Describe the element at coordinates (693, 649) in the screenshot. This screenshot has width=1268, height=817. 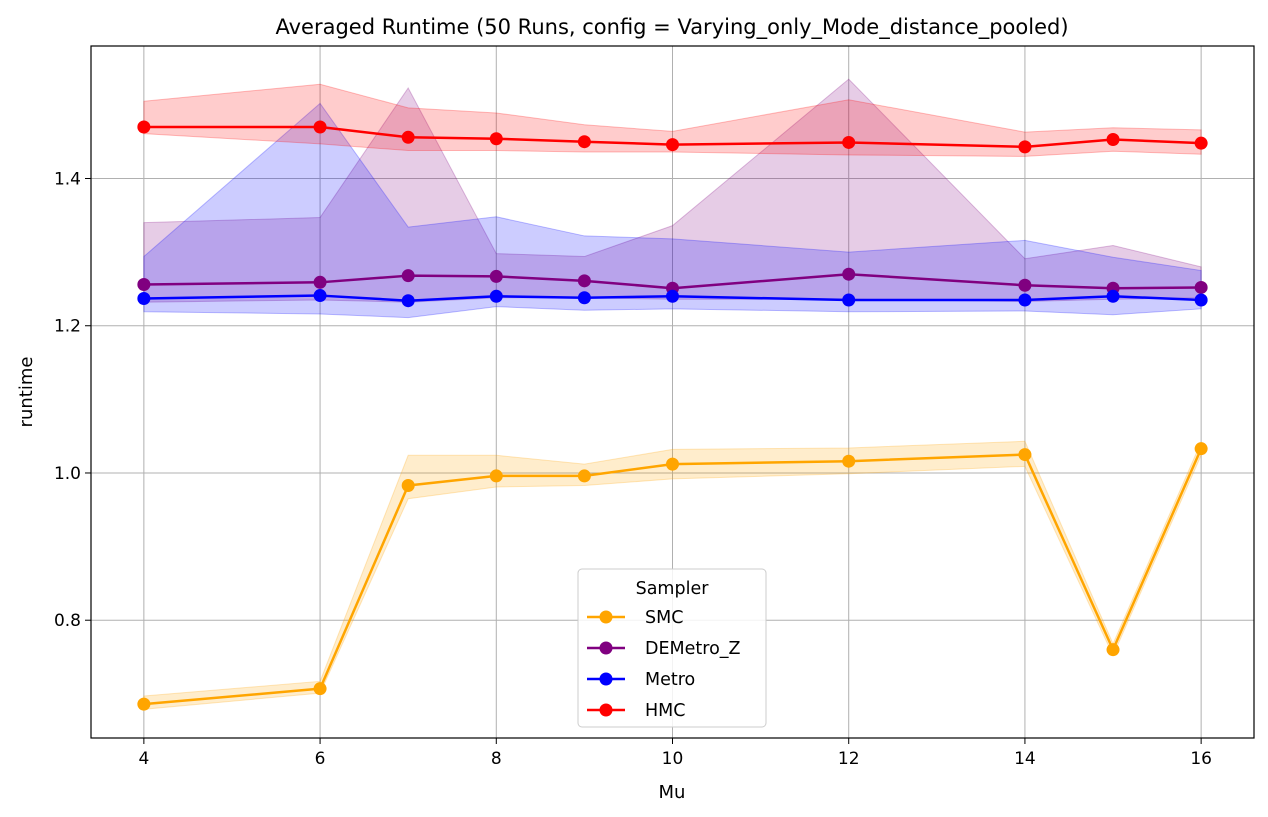
I see `legend-demetro-z-label: DEMetro_Z` at that location.